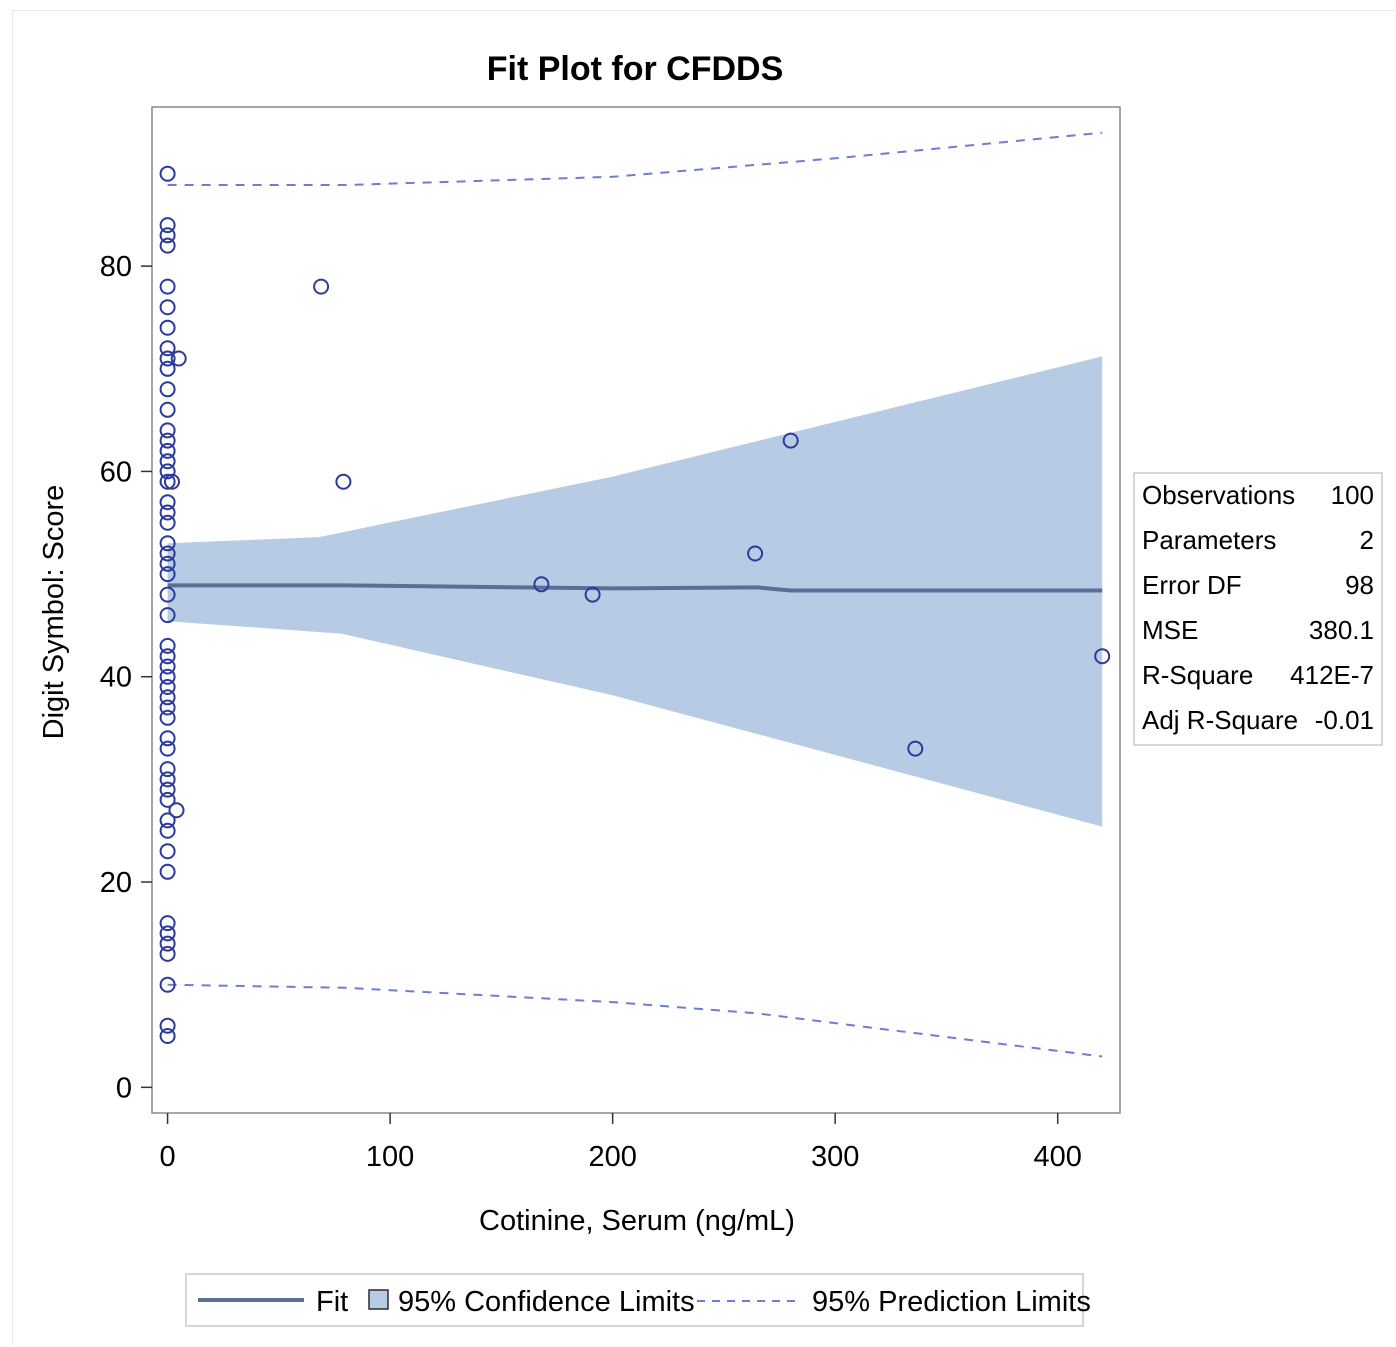 The image size is (1396, 1347). What do you see at coordinates (1218, 495) in the screenshot?
I see `stats-row-label: Observations` at bounding box center [1218, 495].